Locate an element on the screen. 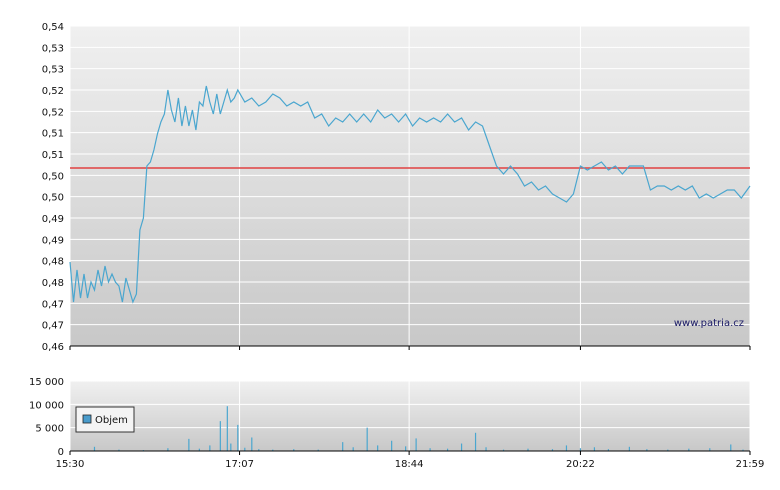 The image size is (780, 490). volume-y-tick-label: 10 000 is located at coordinates (46, 405).